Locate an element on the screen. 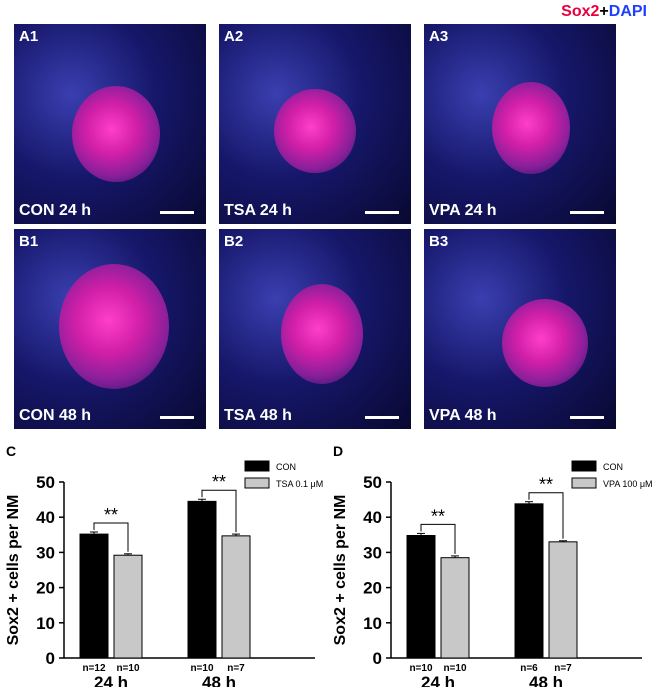 The image size is (653, 687). condition-label: VPA 48 h is located at coordinates (463, 415).